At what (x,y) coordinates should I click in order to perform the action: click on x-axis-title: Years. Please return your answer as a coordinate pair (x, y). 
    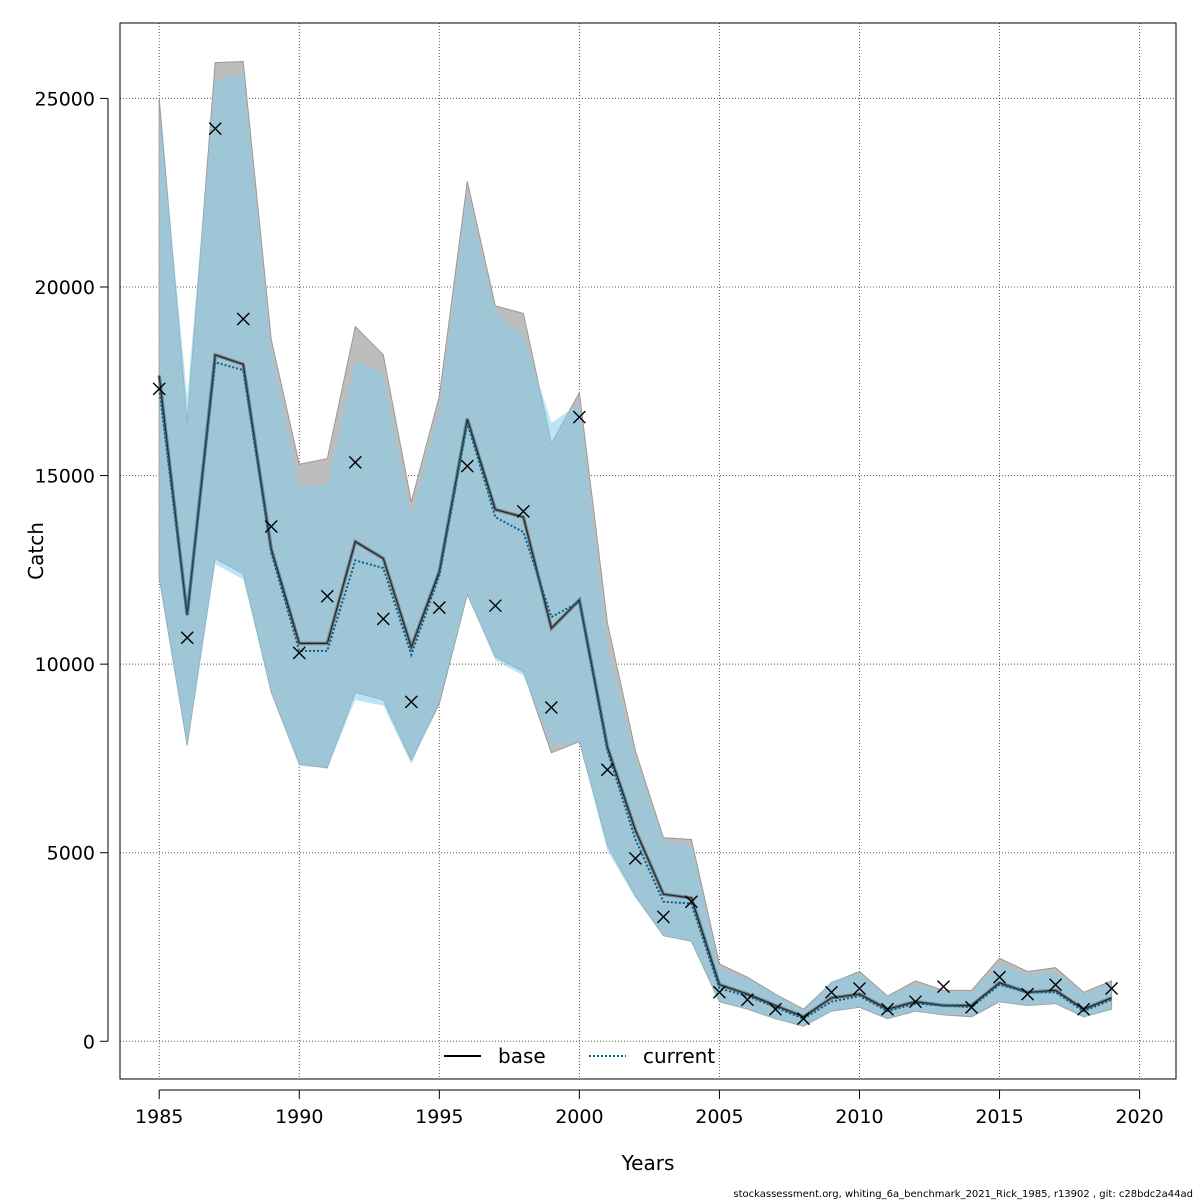
    Looking at the image, I should click on (648, 1163).